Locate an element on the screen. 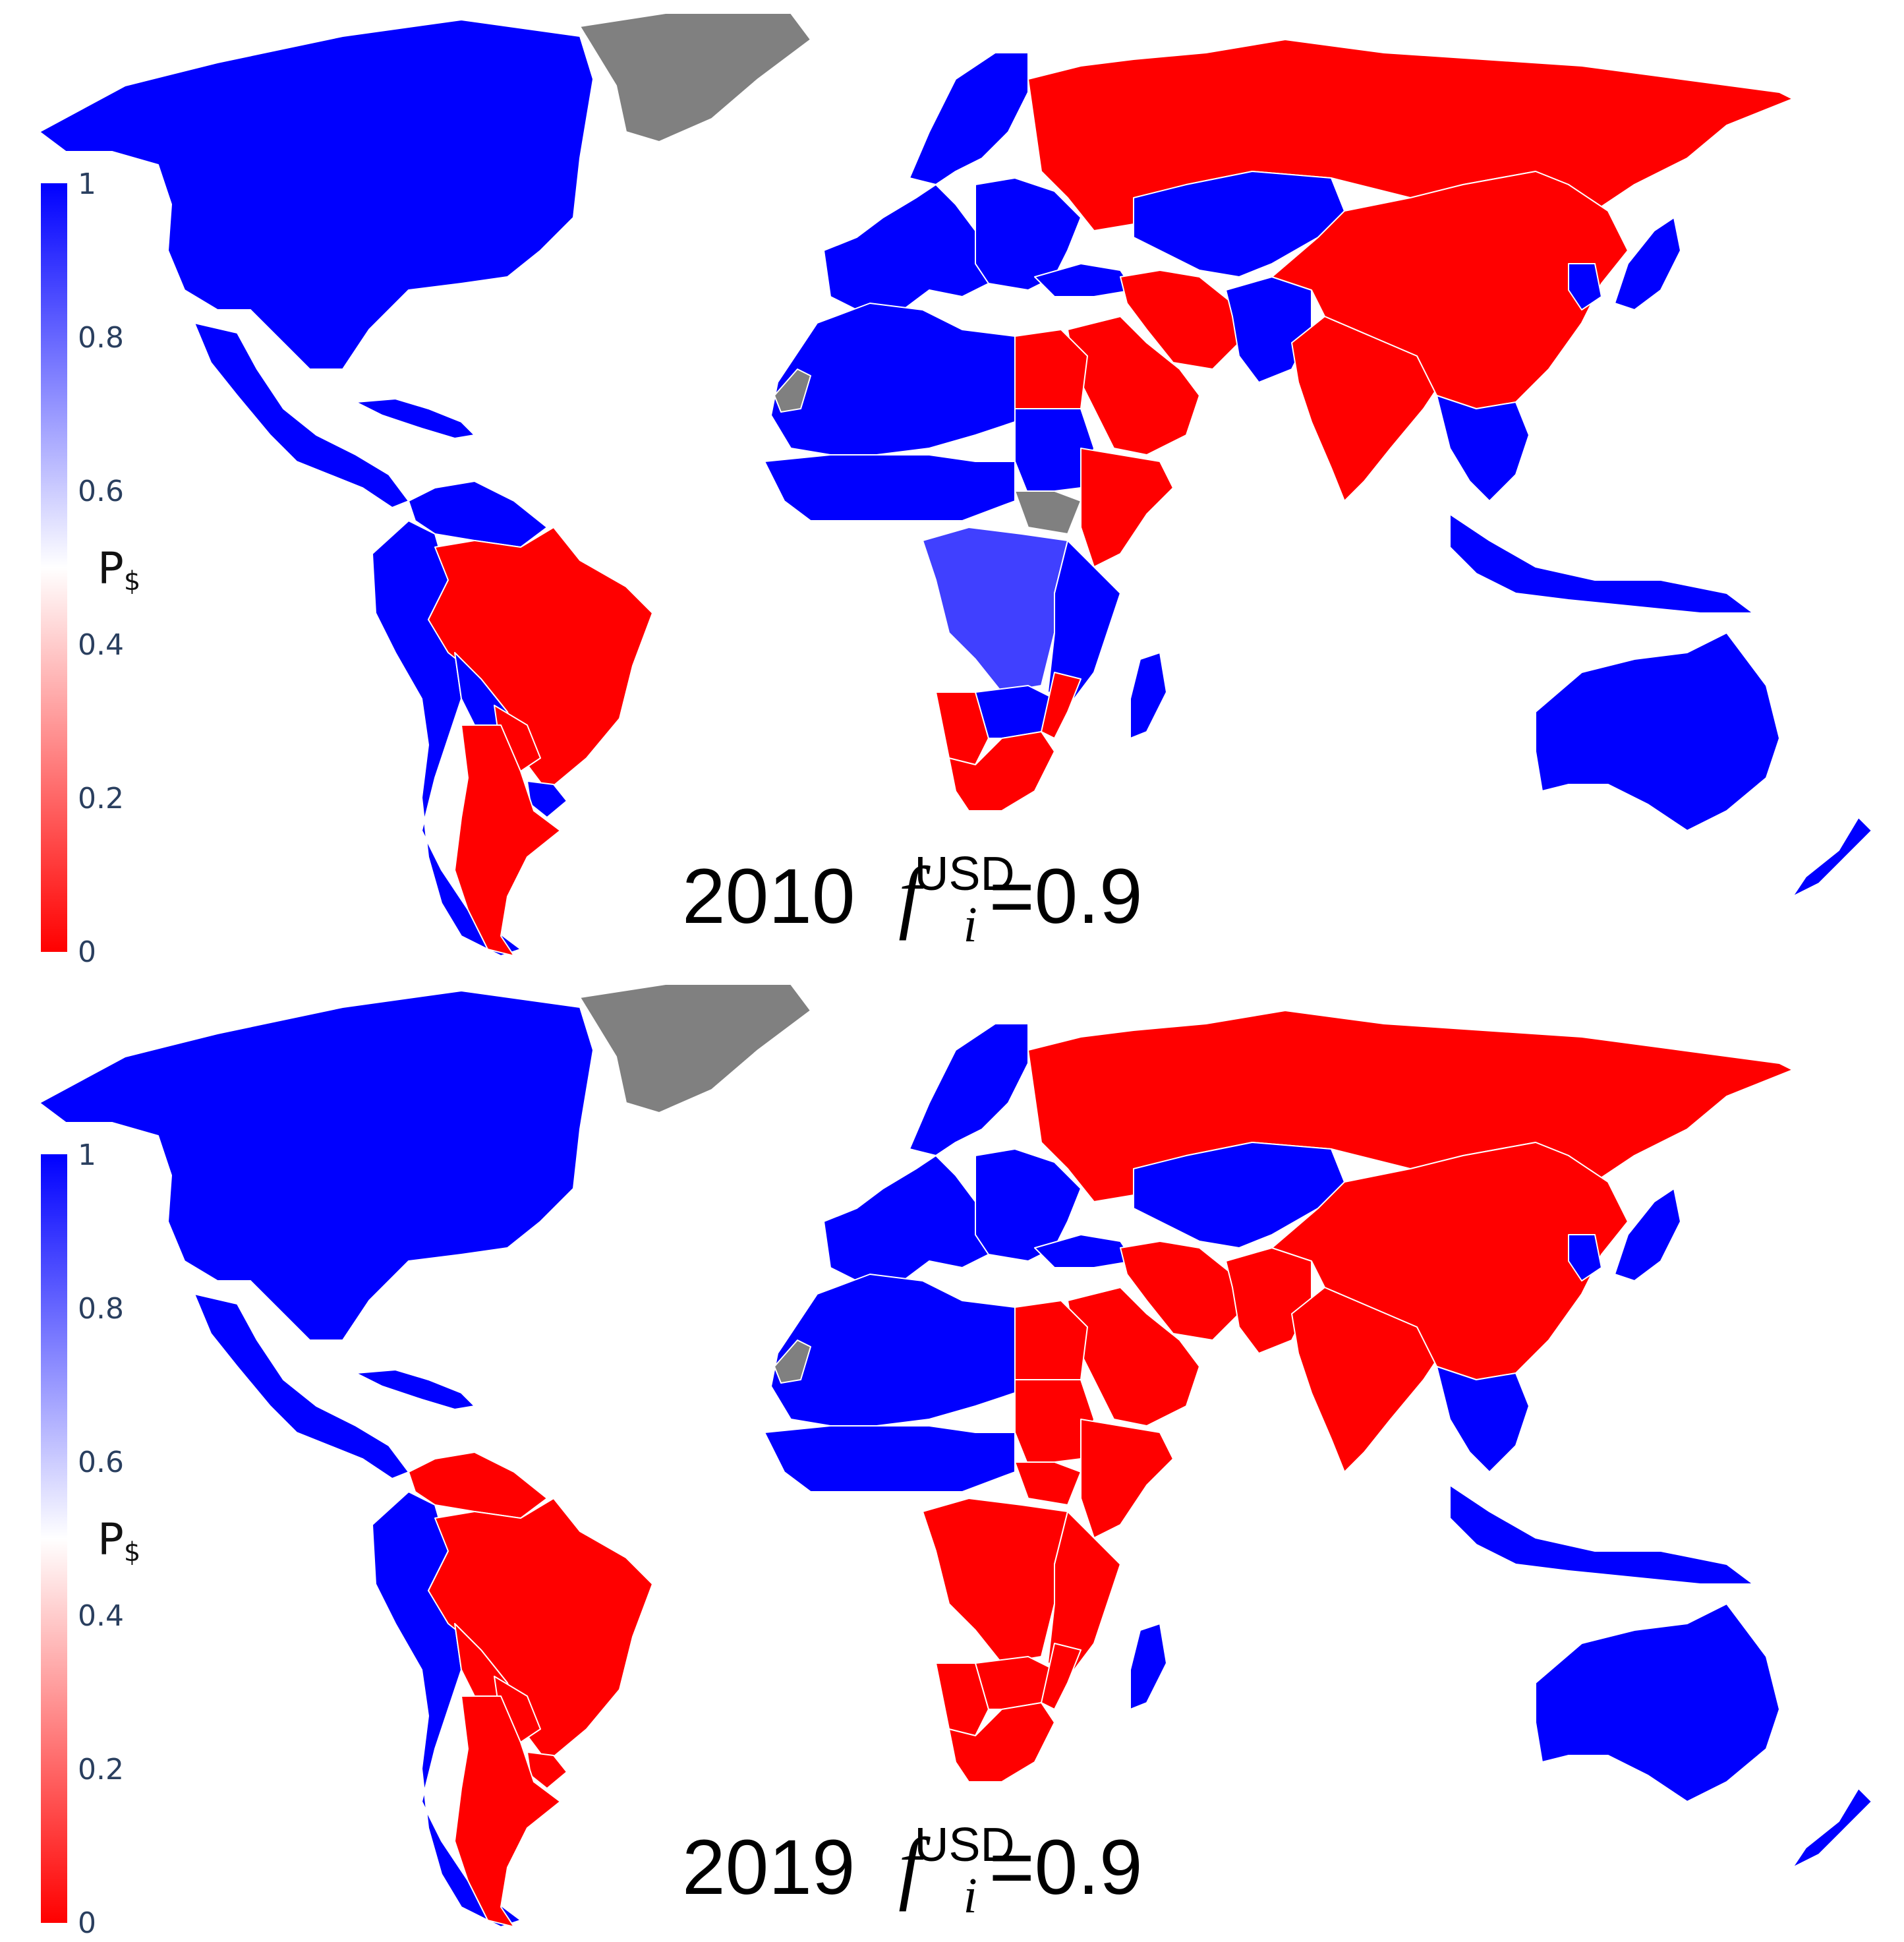  panel-caption: 2019 fUSDi =0.9 is located at coordinates (912, 1871).